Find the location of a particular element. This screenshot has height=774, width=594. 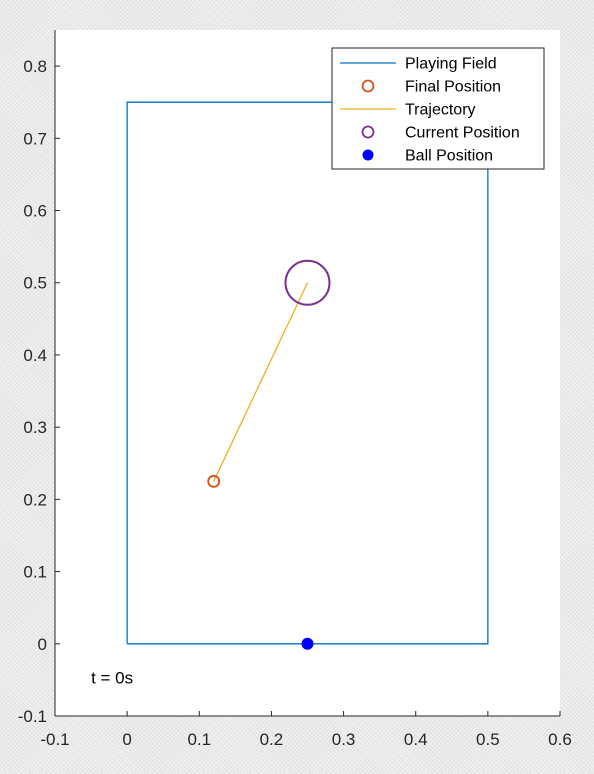

y-tick-label: 0 is located at coordinates (42, 644).